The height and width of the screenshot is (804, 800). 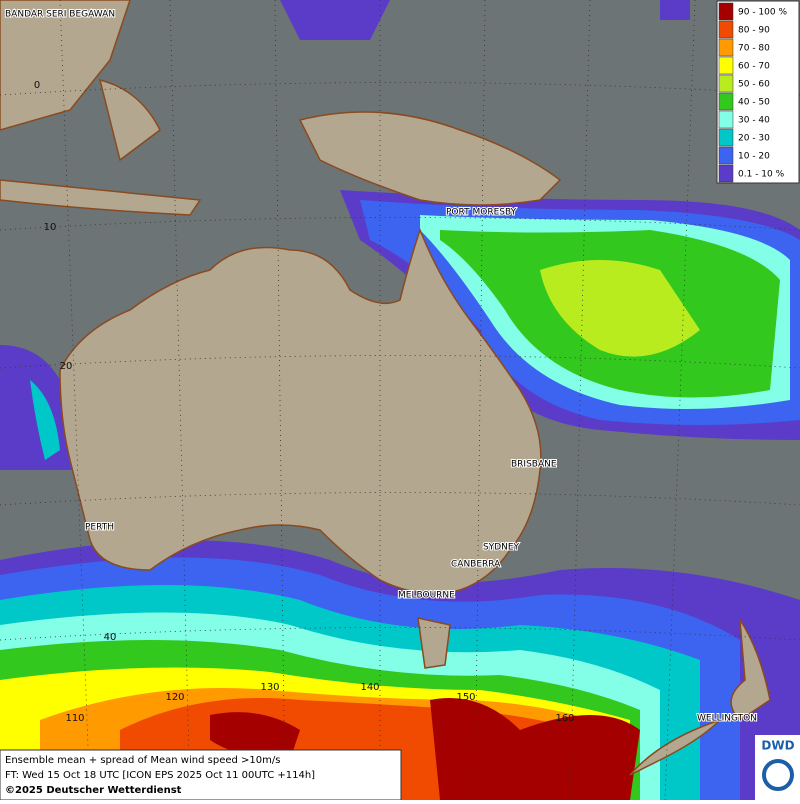 What do you see at coordinates (754, 103) in the screenshot?
I see `legend-label: 40 - 50` at bounding box center [754, 103].